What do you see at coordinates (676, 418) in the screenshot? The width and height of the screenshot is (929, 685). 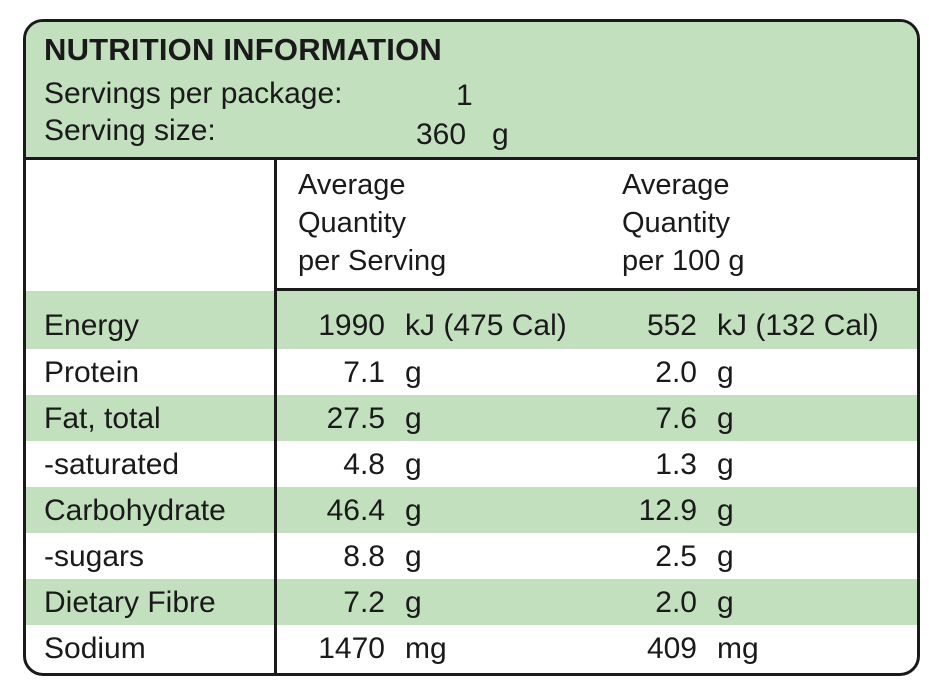 I see `row-per100-value: 7.6` at bounding box center [676, 418].